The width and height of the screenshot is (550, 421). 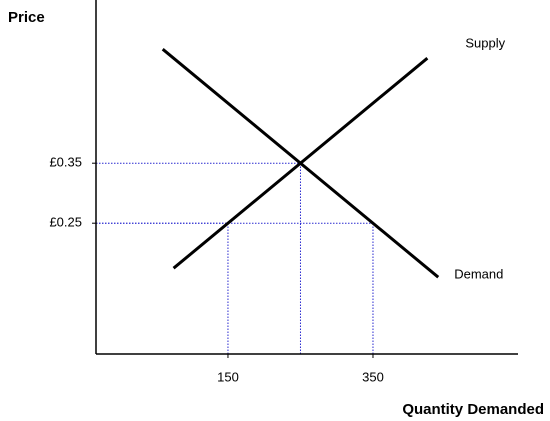 What do you see at coordinates (478, 274) in the screenshot?
I see `series-label: Demand` at bounding box center [478, 274].